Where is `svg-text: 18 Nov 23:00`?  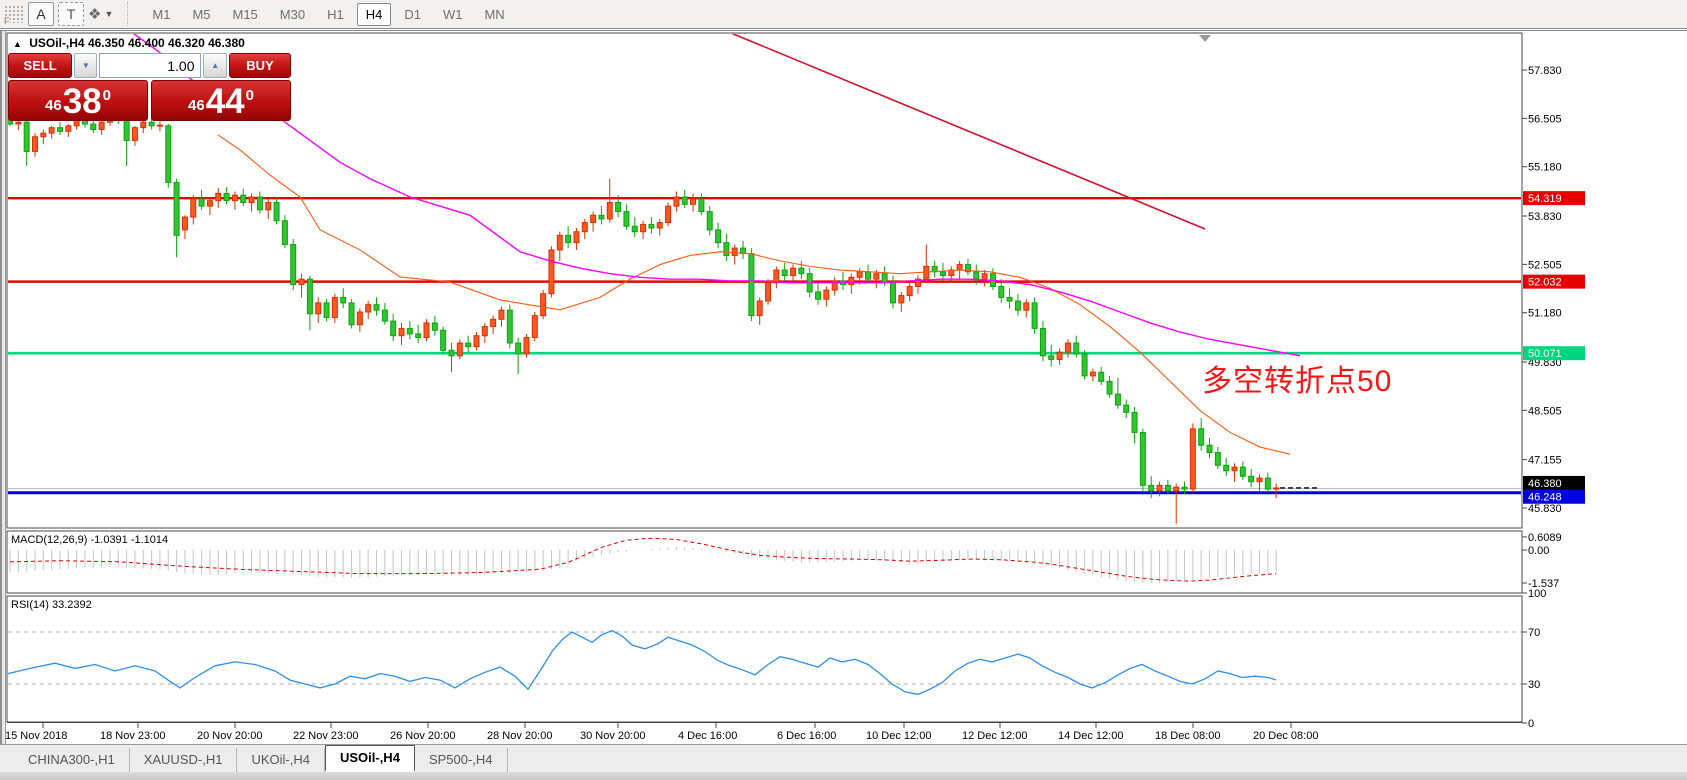 svg-text: 18 Nov 23:00 is located at coordinates (132, 736).